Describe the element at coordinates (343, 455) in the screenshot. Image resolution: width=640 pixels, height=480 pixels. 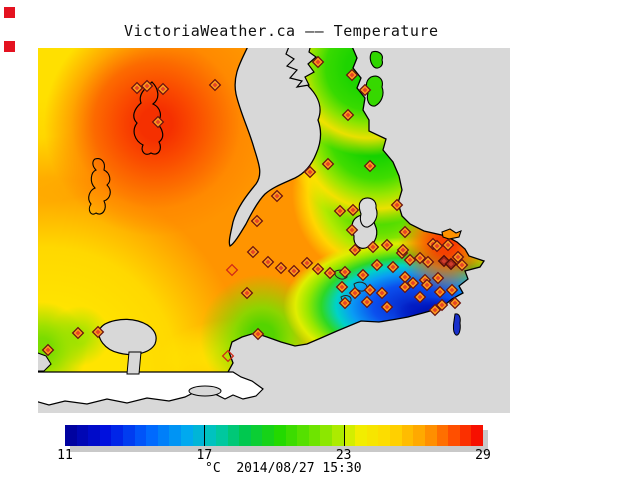
I see `colorbar-label-23: 23` at that location.